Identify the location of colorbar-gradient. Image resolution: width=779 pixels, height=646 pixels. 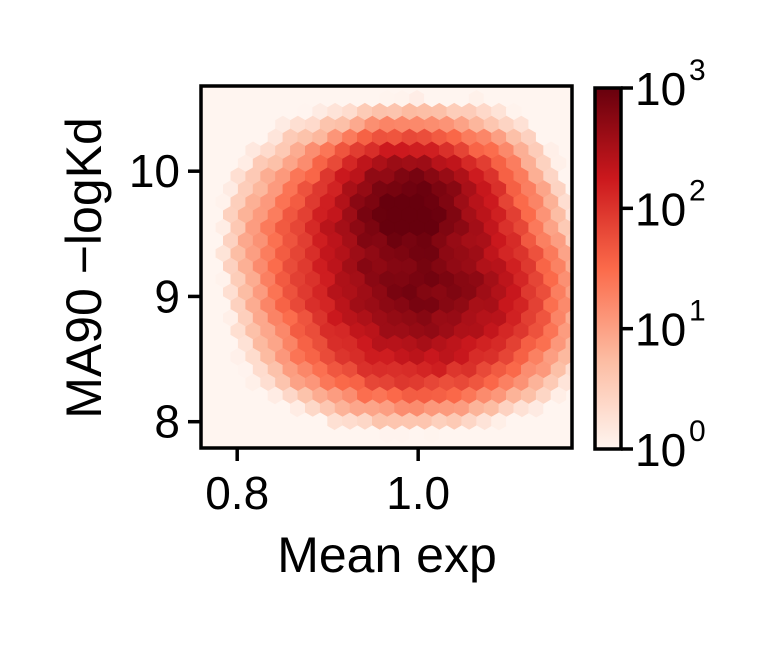
(608, 268).